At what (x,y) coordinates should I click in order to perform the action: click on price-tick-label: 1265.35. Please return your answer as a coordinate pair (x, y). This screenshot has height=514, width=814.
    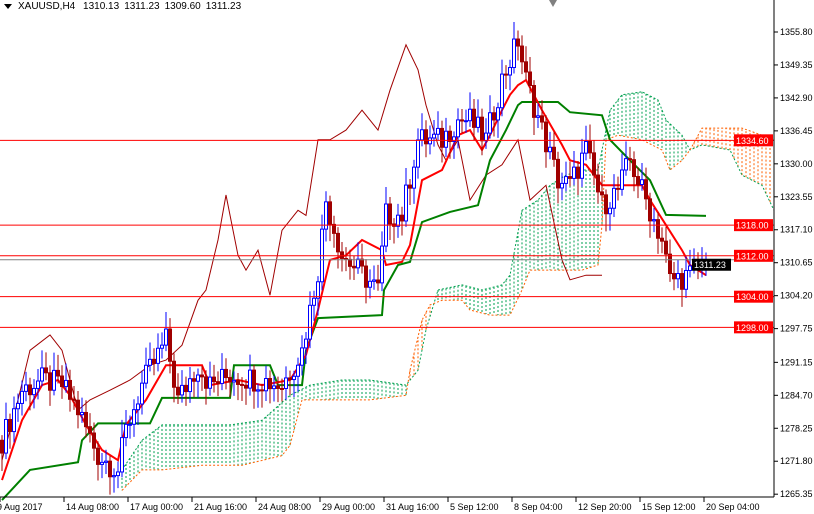
    Looking at the image, I should click on (796, 494).